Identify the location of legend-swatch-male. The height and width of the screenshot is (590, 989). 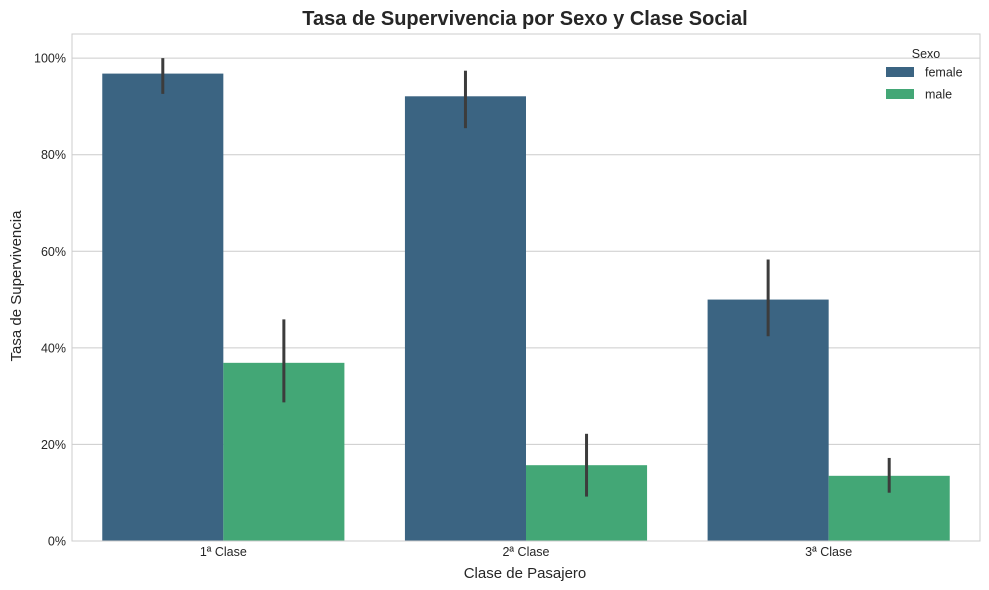
(900, 94).